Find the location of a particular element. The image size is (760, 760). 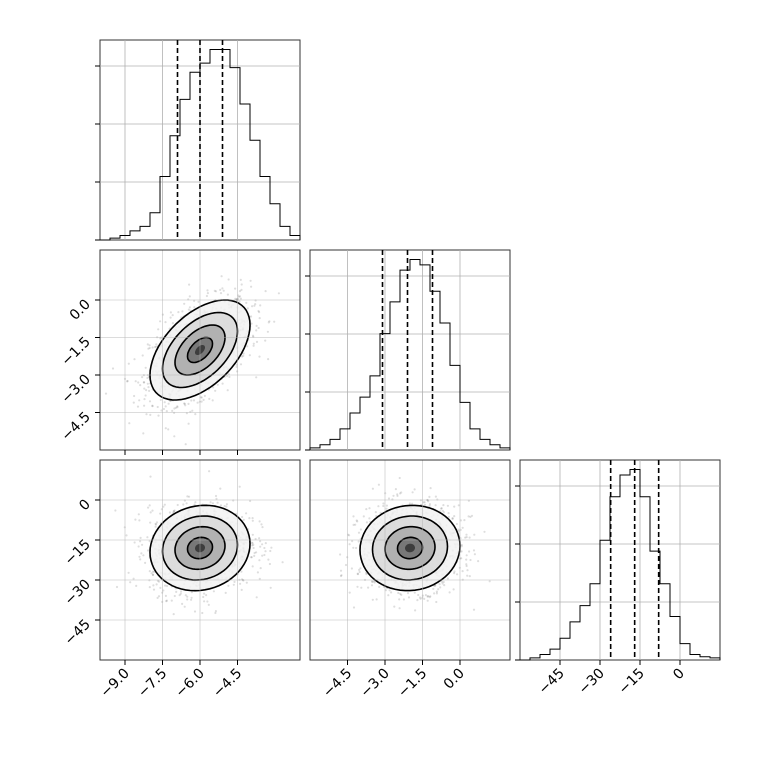

xtick-label-p1-3: 0.0 is located at coordinates (454, 679).